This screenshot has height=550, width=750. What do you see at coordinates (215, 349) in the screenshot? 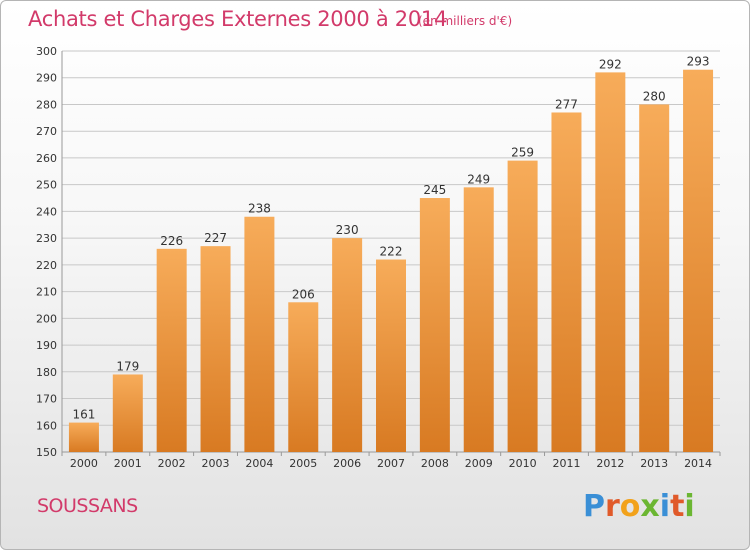
I see `bar-2003` at bounding box center [215, 349].